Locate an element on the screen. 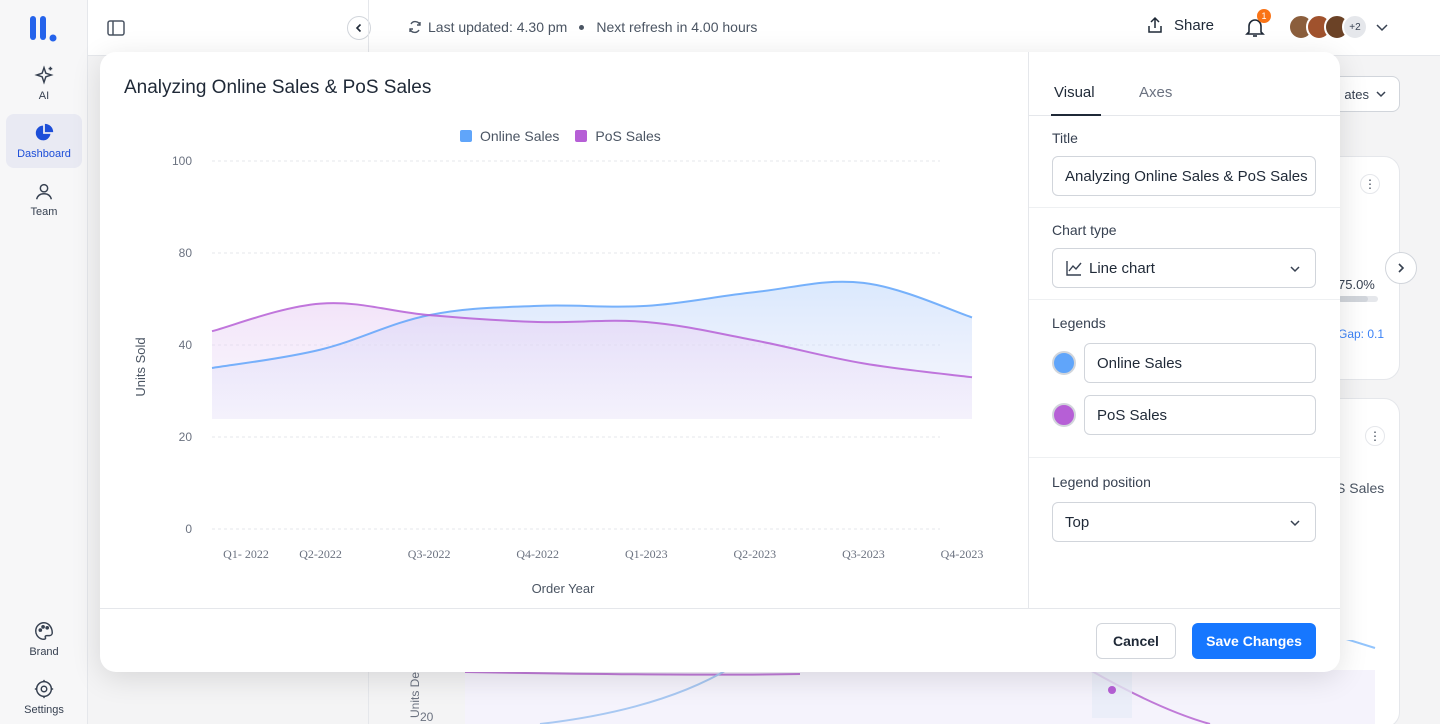 The width and height of the screenshot is (1440, 724). next-refresh-text: Next refresh in 4.00 hours is located at coordinates (677, 27).